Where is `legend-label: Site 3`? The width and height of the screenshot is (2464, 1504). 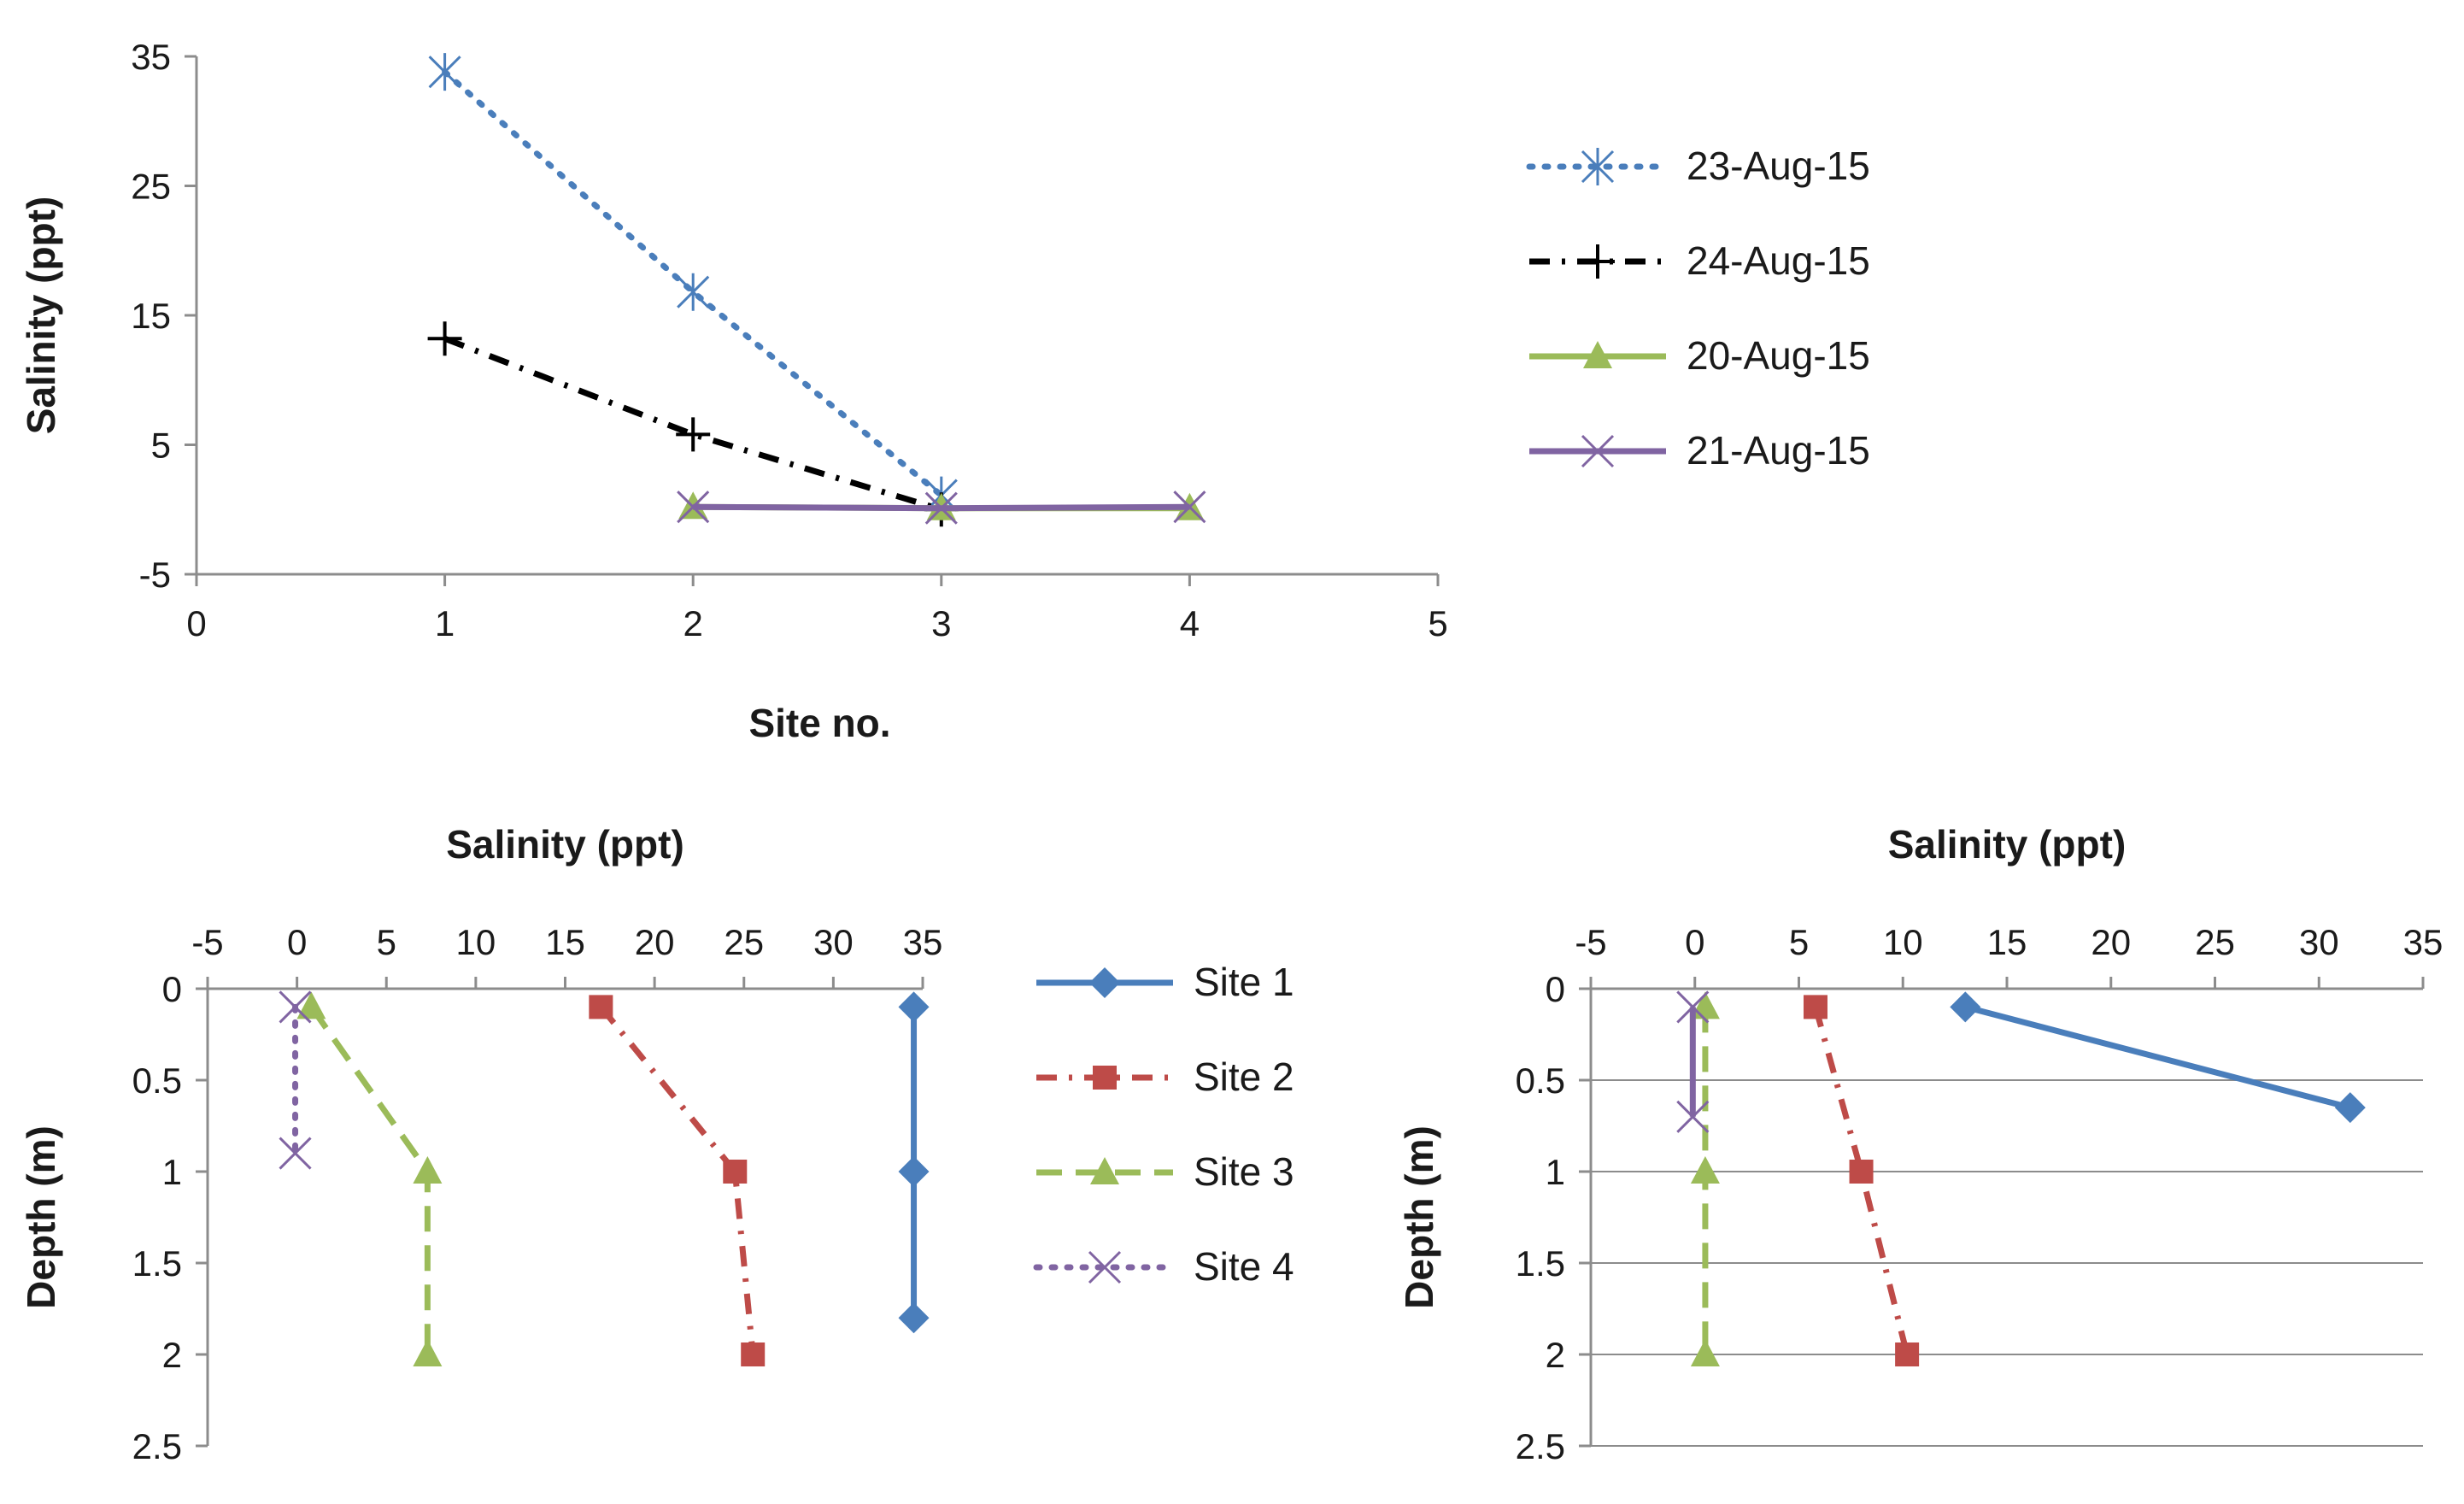 legend-label: Site 3 is located at coordinates (1244, 1171).